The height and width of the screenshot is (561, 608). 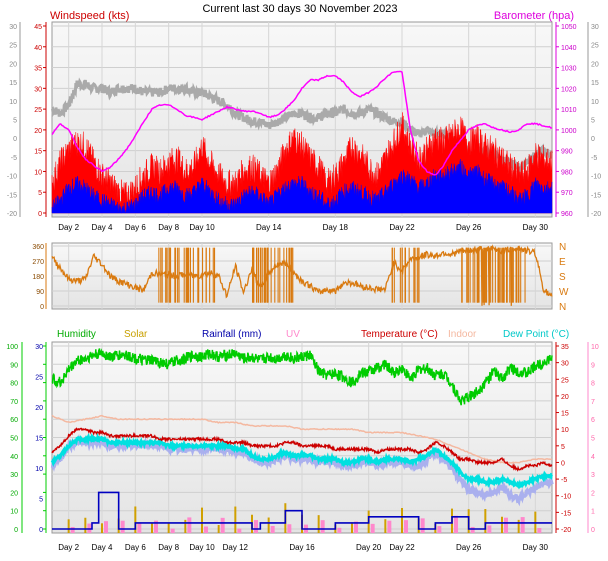 What do you see at coordinates (13, 27) in the screenshot?
I see `left-secondary-tick-label: 30` at bounding box center [13, 27].